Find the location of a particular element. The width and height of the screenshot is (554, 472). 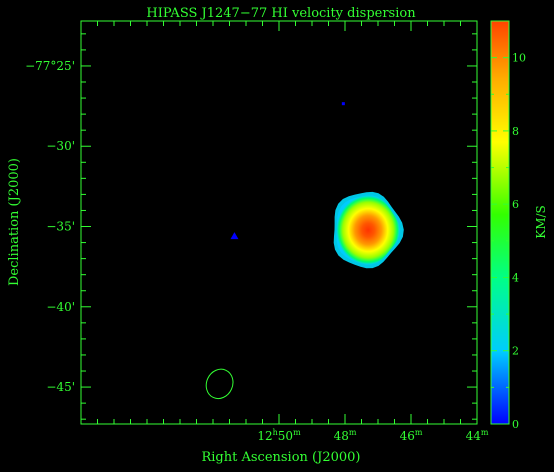

y-tick-label: −35' is located at coordinates (60, 227).